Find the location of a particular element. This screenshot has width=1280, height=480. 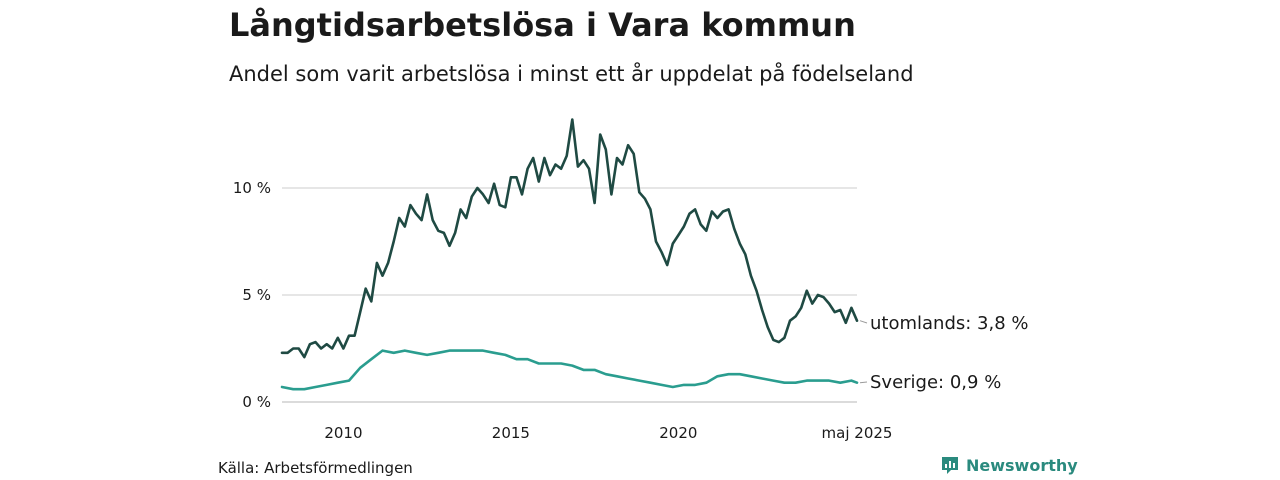

brand-logo: Newsworthy is located at coordinates (1009, 465).